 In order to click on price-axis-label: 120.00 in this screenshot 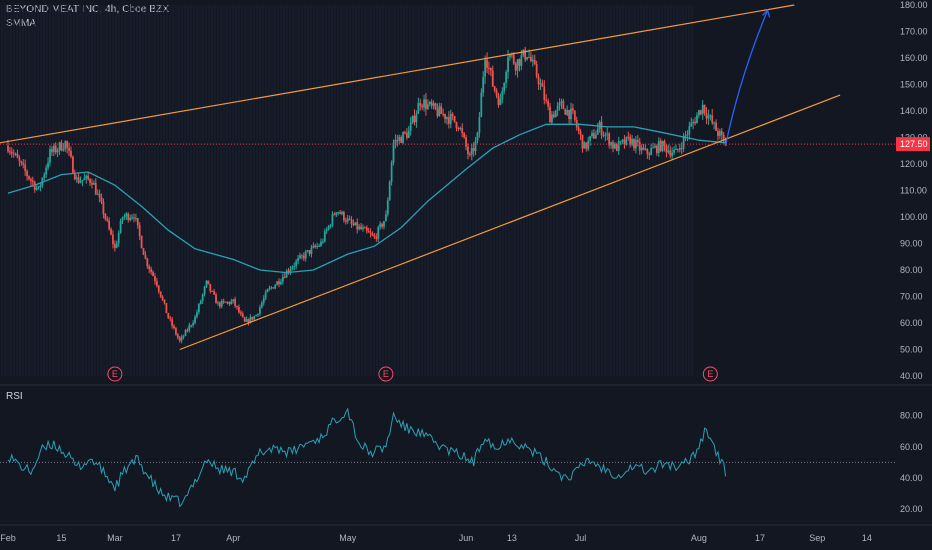, I will do `click(914, 164)`.